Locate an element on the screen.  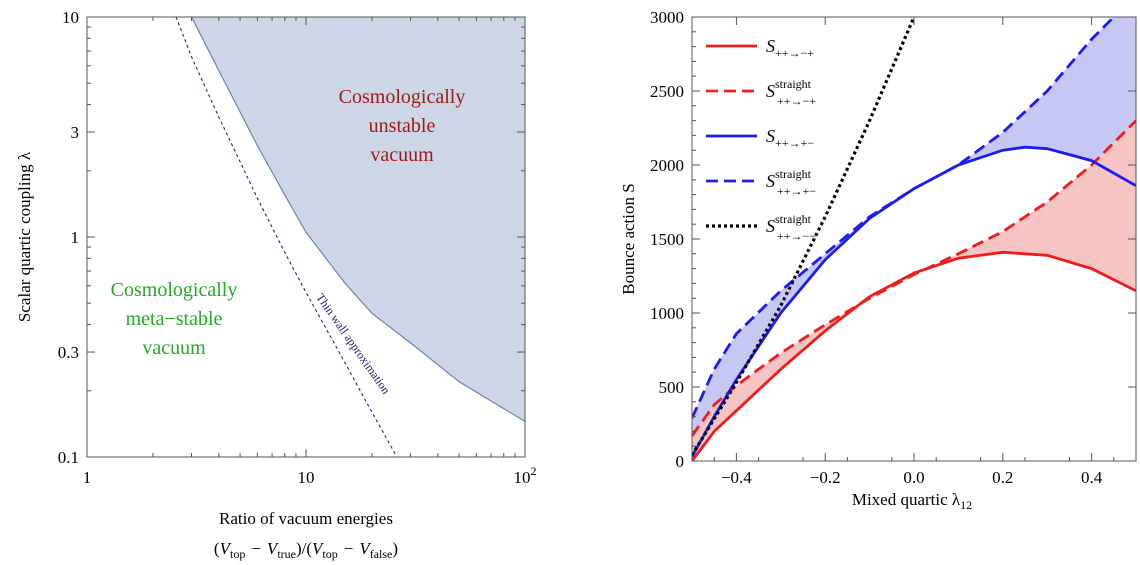
xl2-minus1: − is located at coordinates (256, 548).